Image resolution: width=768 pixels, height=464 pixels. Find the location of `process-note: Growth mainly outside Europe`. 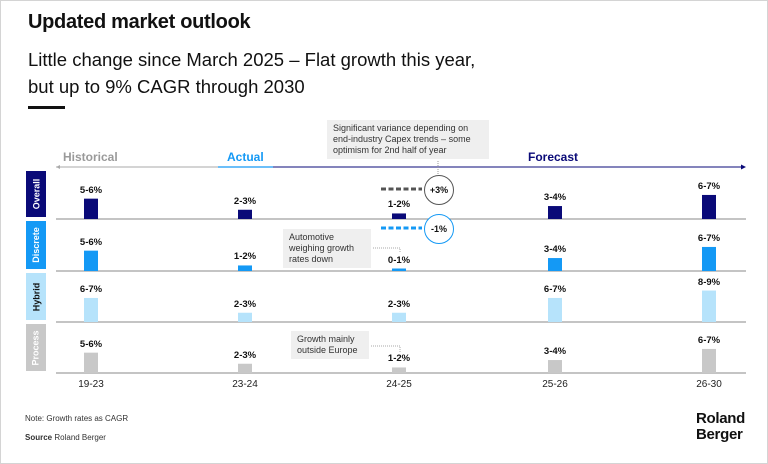

process-note: Growth mainly outside Europe is located at coordinates (330, 345).